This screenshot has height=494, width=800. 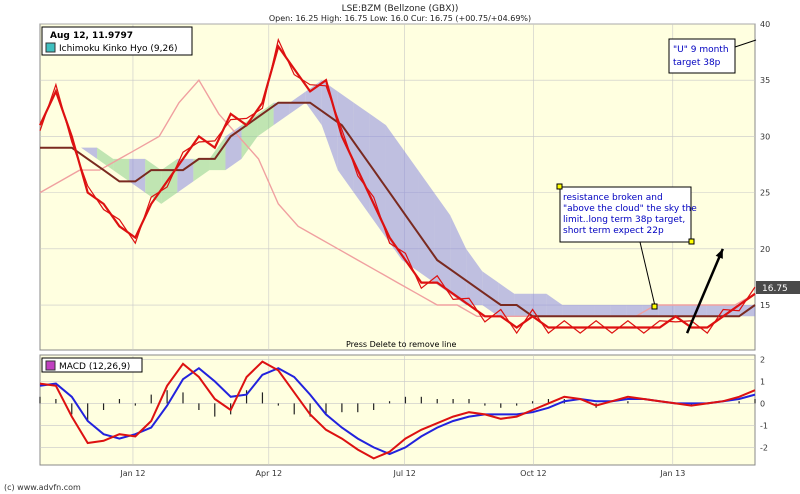 I want to click on annotation-pointer, so click(x=647, y=274).